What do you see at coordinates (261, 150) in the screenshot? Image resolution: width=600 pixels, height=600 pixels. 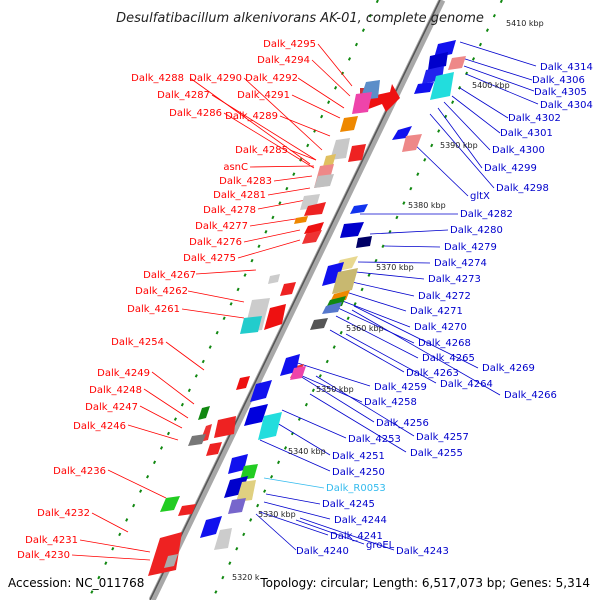 I see `forward-gene-label: Dalk_4285` at bounding box center [261, 150].